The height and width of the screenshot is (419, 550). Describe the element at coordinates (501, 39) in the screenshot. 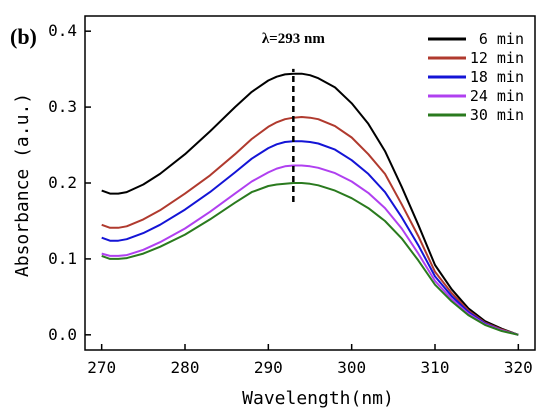

I see `legend-label: 6 min` at that location.